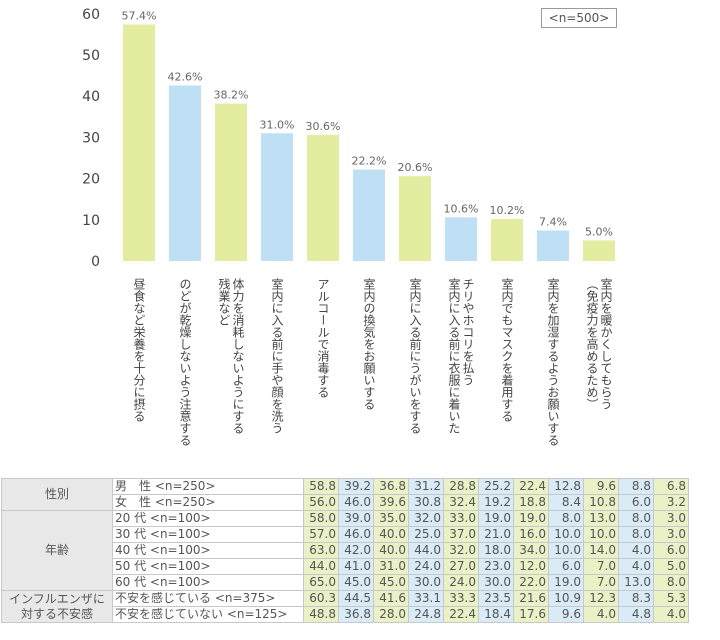 Image resolution: width=720 pixels, height=640 pixels. I want to click on category-label: （免疫力を高めるため） 室内を暖かくしてもらう, so click(599, 343).